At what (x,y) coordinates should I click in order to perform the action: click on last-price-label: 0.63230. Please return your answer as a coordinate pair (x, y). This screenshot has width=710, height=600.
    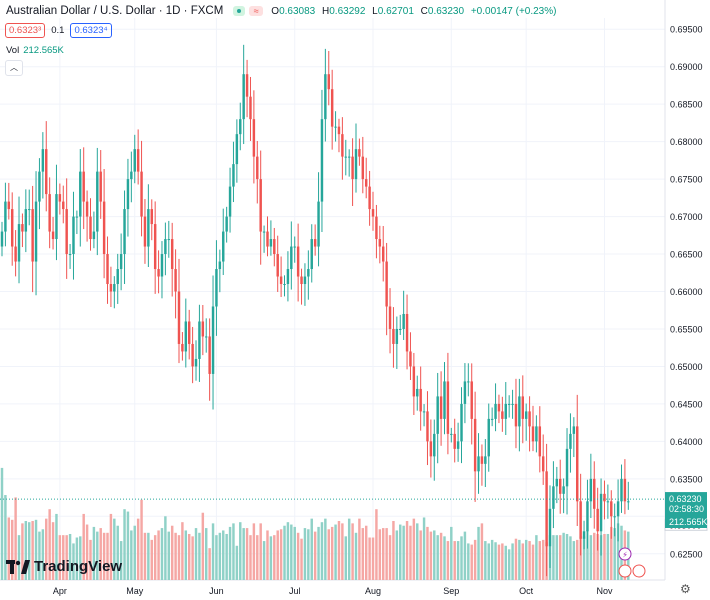
    Looking at the image, I should click on (685, 499).